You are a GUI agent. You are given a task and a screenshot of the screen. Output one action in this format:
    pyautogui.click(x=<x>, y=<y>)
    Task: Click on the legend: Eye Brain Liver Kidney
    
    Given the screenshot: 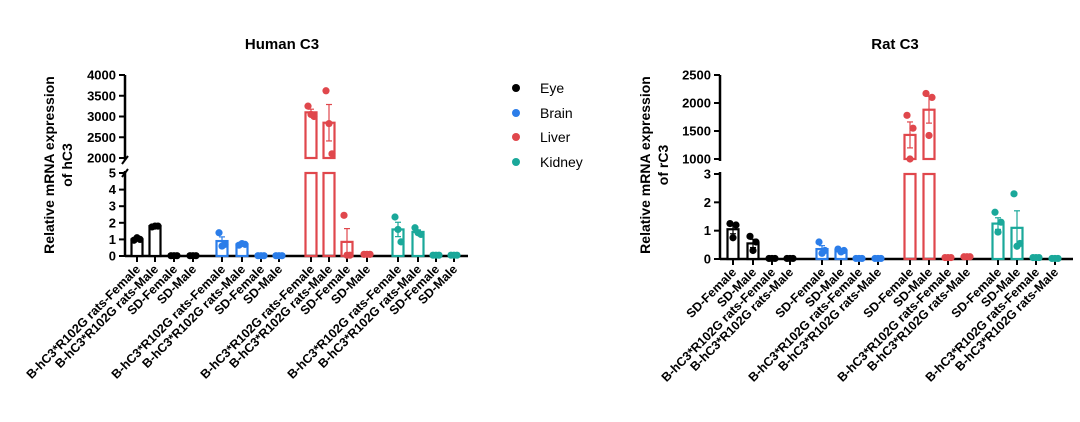 What is the action you would take?
    pyautogui.click(x=547, y=125)
    